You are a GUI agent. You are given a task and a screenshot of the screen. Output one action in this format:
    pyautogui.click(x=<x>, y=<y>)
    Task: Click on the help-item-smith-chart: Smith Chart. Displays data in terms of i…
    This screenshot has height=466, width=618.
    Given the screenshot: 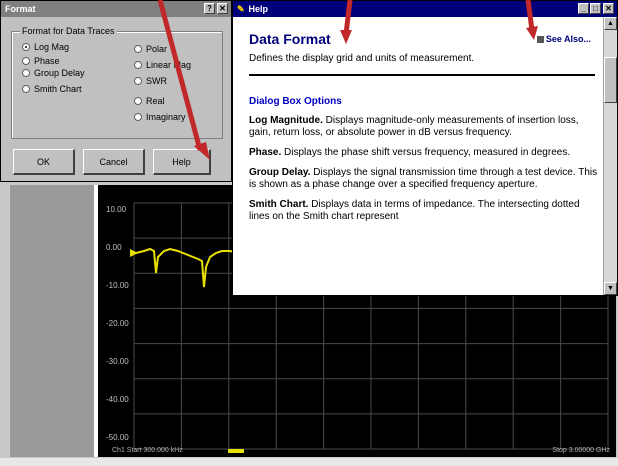 What is the action you would take?
    pyautogui.click(x=424, y=211)
    